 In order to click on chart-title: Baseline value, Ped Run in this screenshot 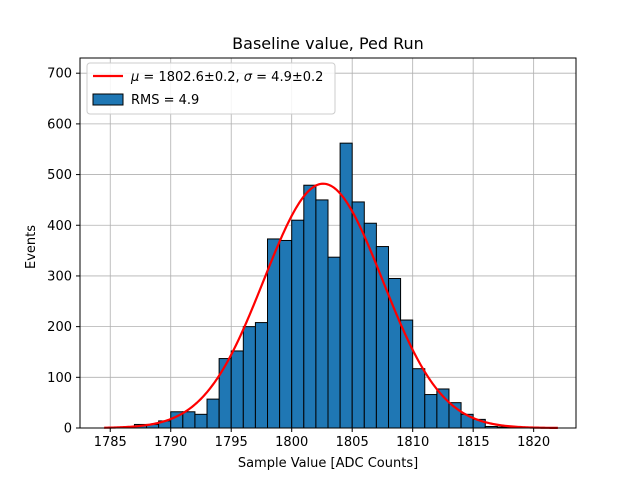, I will do `click(328, 43)`.